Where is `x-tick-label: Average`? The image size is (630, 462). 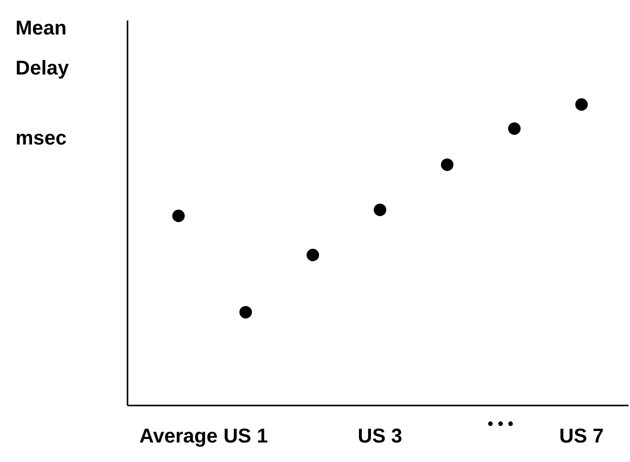
x-tick-label: Average is located at coordinates (178, 437).